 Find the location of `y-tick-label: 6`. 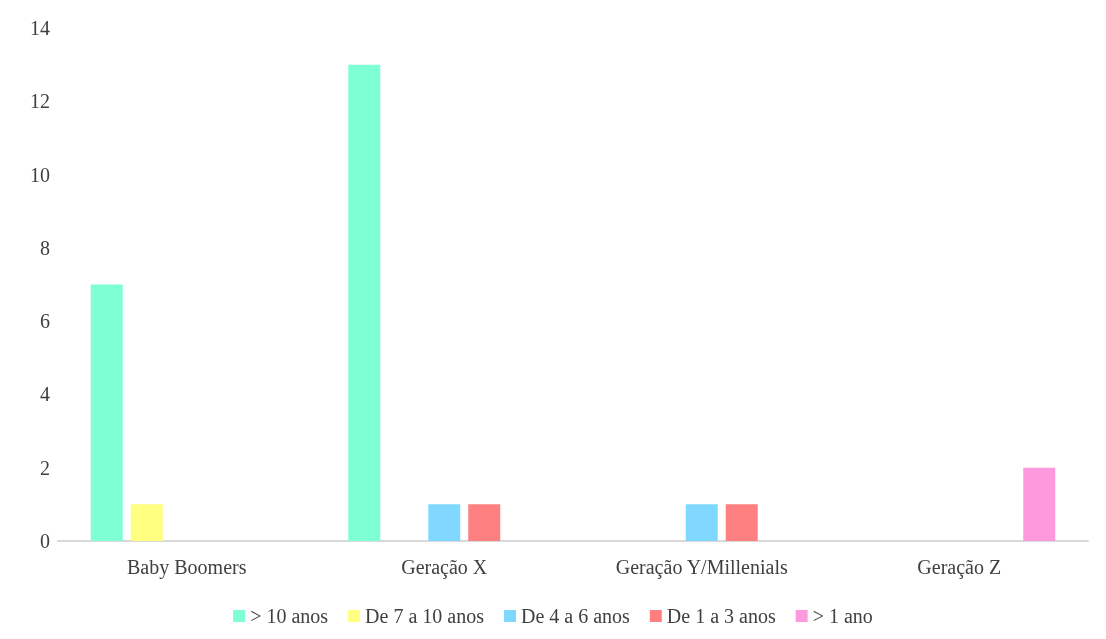

y-tick-label: 6 is located at coordinates (45, 321).